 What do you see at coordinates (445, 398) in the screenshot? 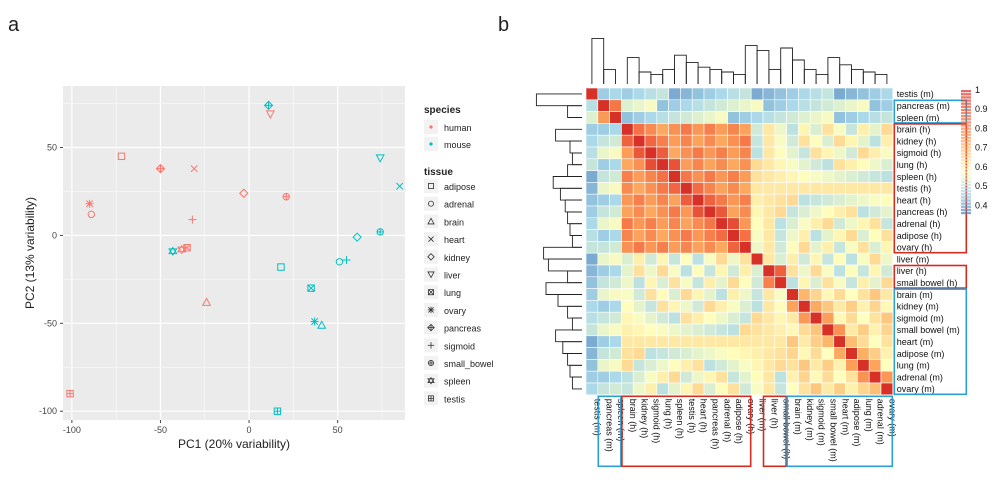
I see `legend-tissue-item: testis` at bounding box center [445, 398].